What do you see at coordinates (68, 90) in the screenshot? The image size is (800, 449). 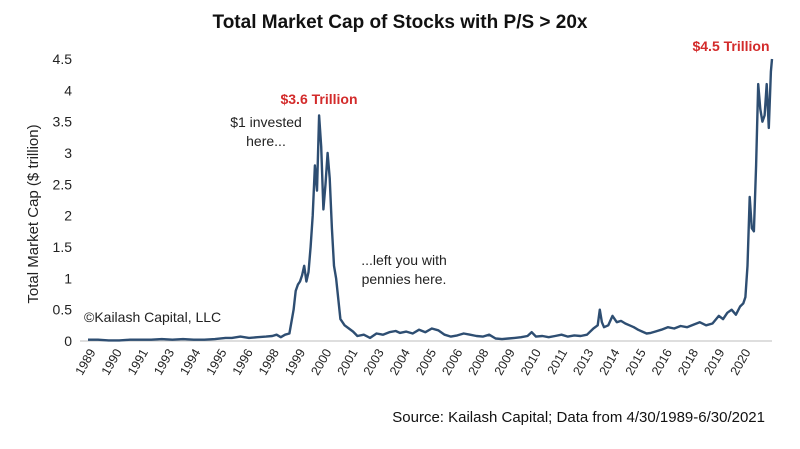 I see `y-tick-label: 4` at bounding box center [68, 90].